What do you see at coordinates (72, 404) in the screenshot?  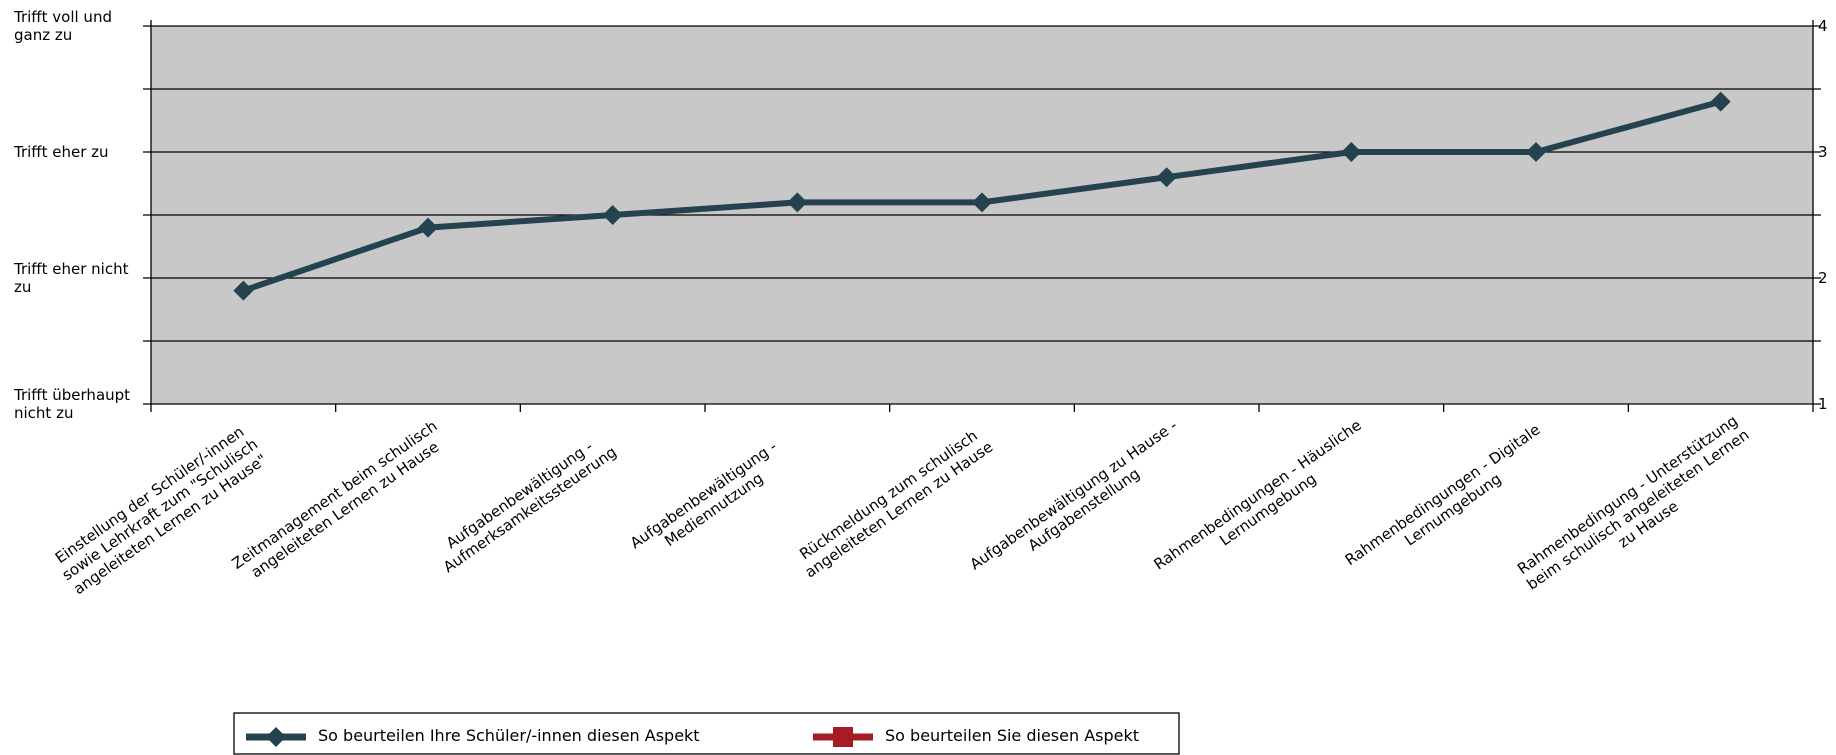 I see `y-tick-label: Trifft überhaupt nicht zu` at bounding box center [72, 404].